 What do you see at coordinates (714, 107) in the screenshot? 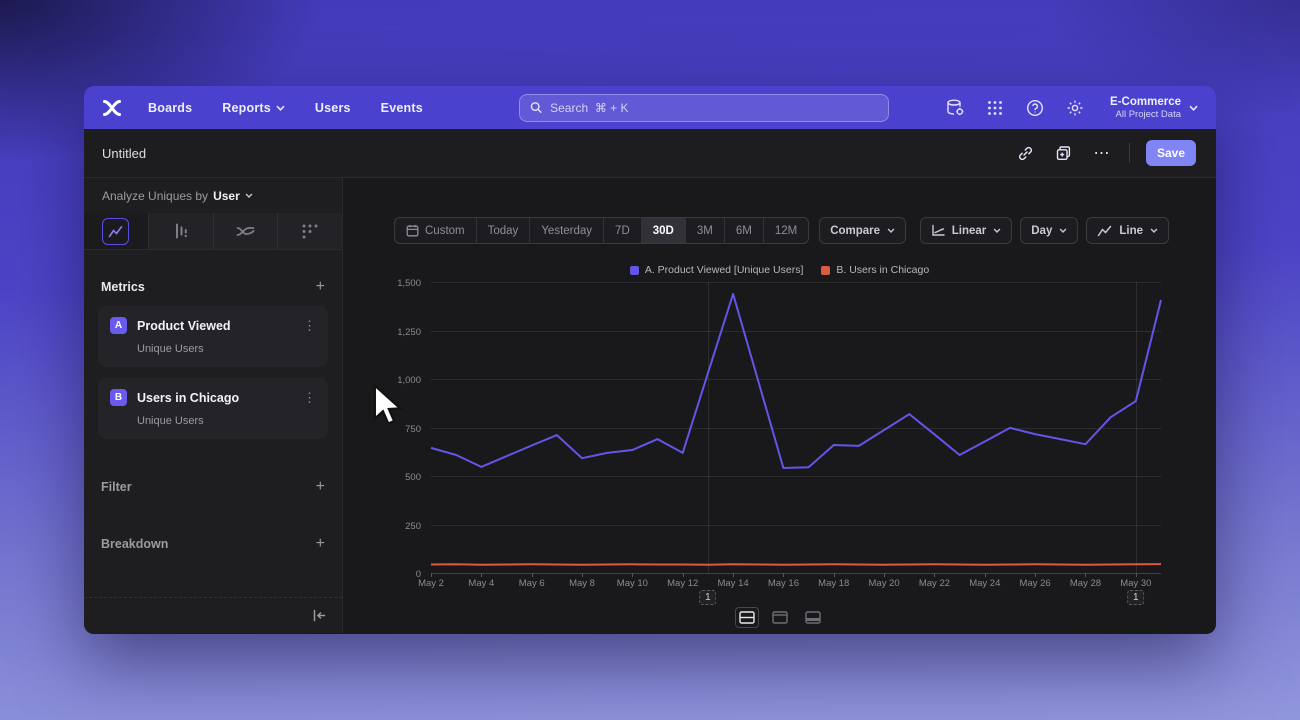
I see `search-input` at bounding box center [714, 107].